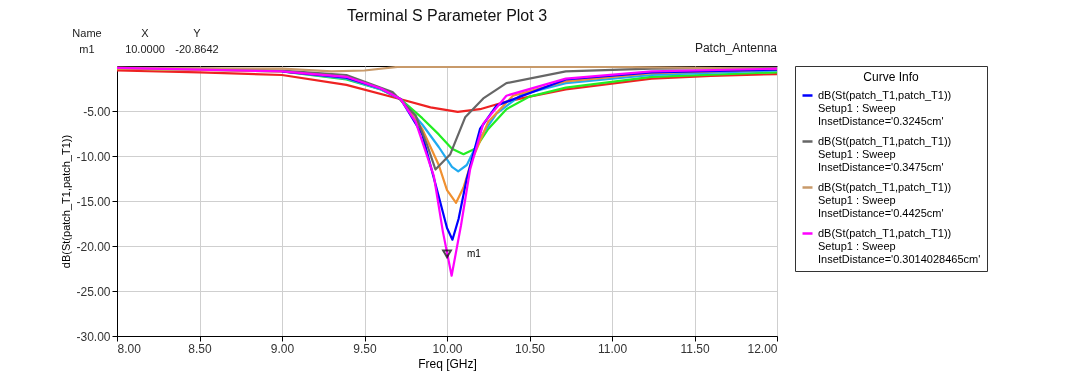 Image resolution: width=1080 pixels, height=377 pixels. What do you see at coordinates (197, 49) in the screenshot?
I see `text: -20.8642` at bounding box center [197, 49].